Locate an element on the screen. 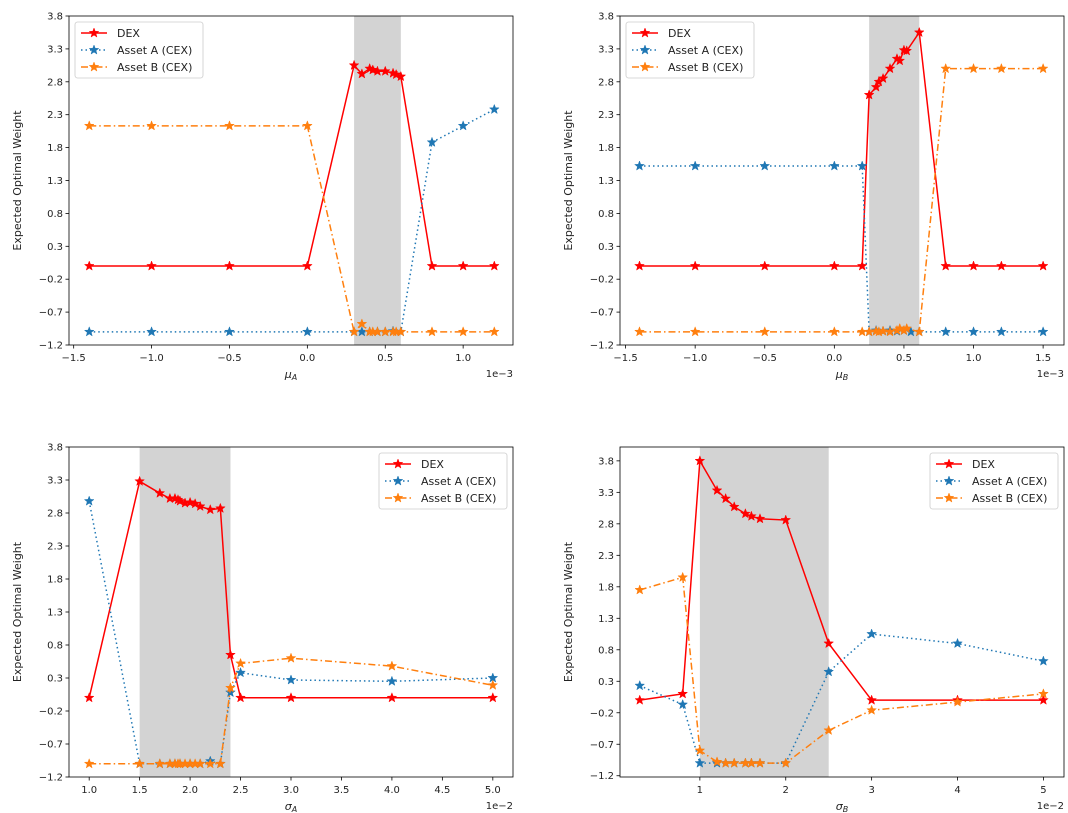  x-tick-label: 2 is located at coordinates (786, 790).